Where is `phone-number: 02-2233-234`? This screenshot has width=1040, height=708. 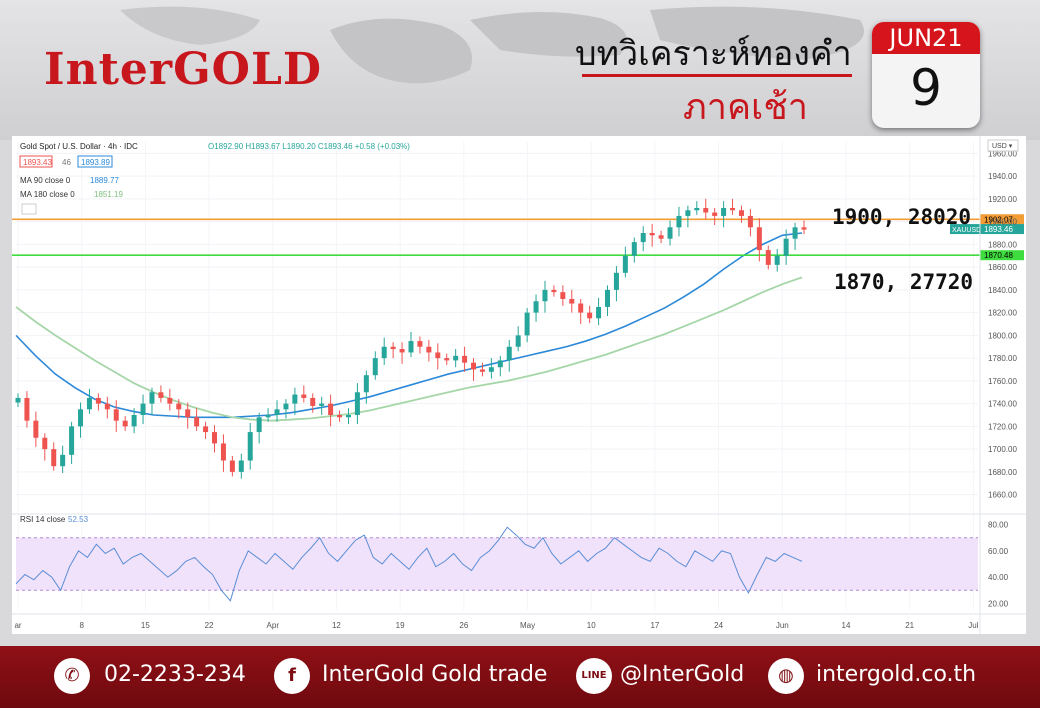 phone-number: 02-2233-234 is located at coordinates (175, 674).